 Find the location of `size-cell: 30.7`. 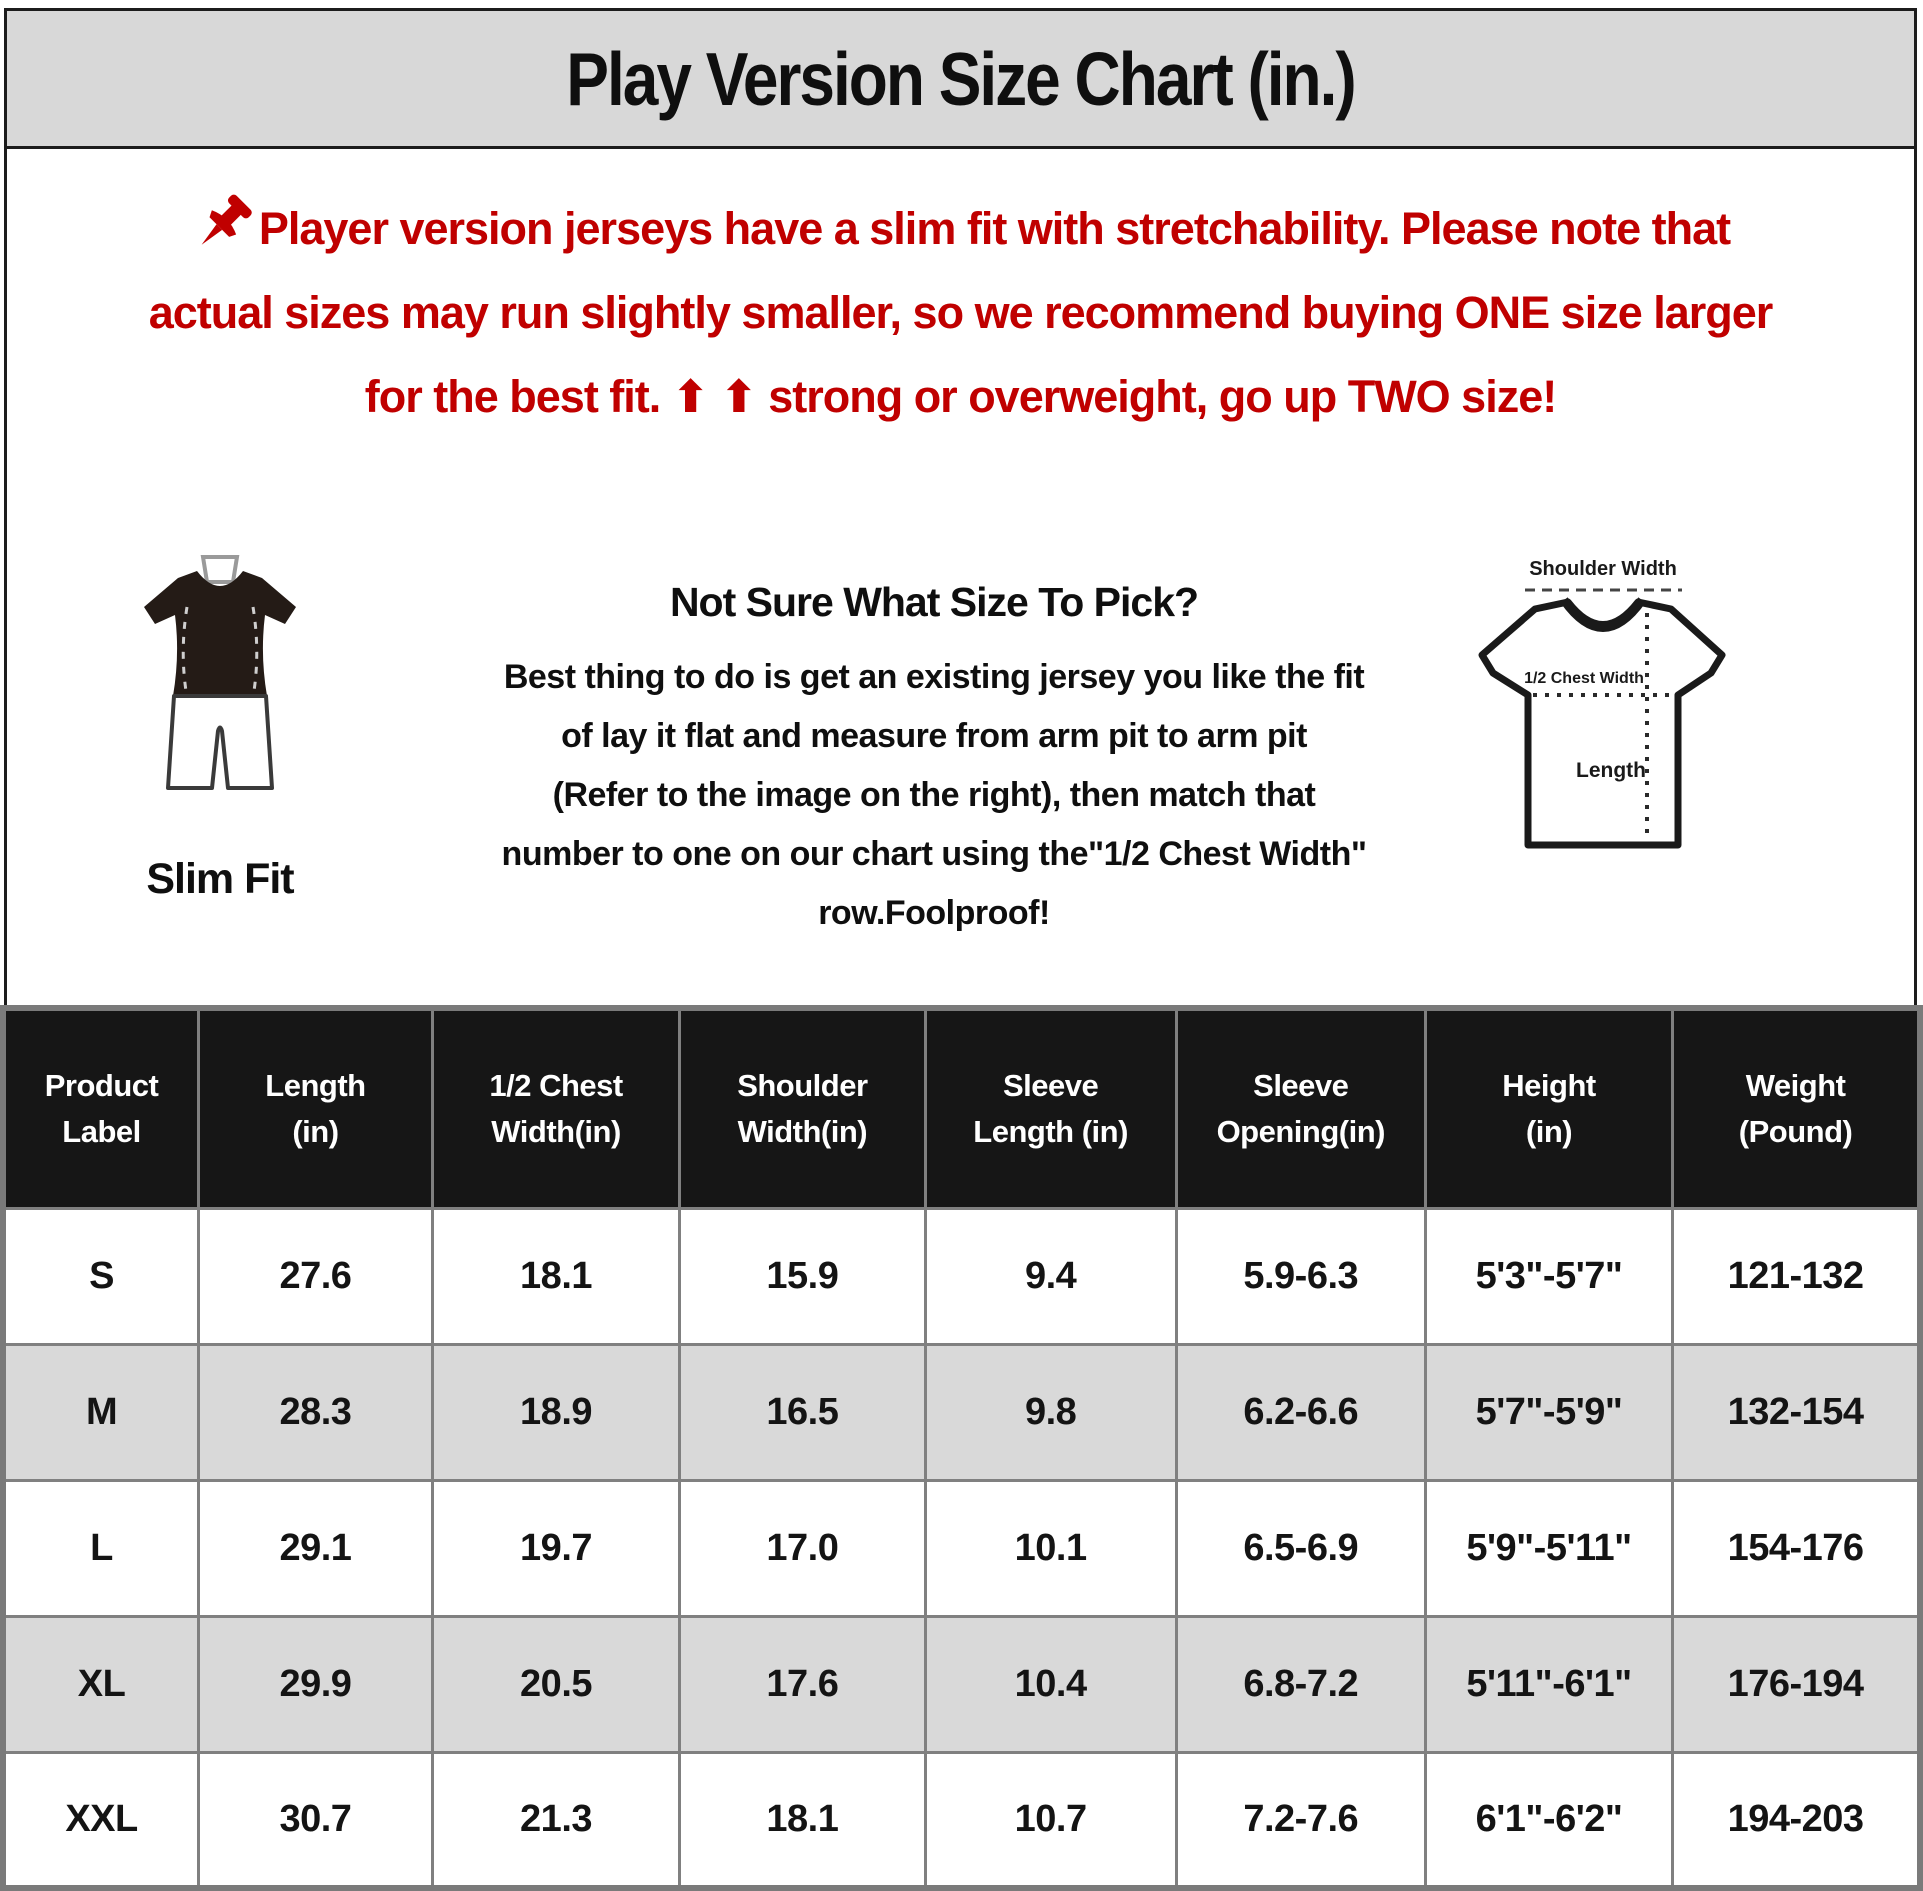

size-cell: 30.7 is located at coordinates (315, 1820).